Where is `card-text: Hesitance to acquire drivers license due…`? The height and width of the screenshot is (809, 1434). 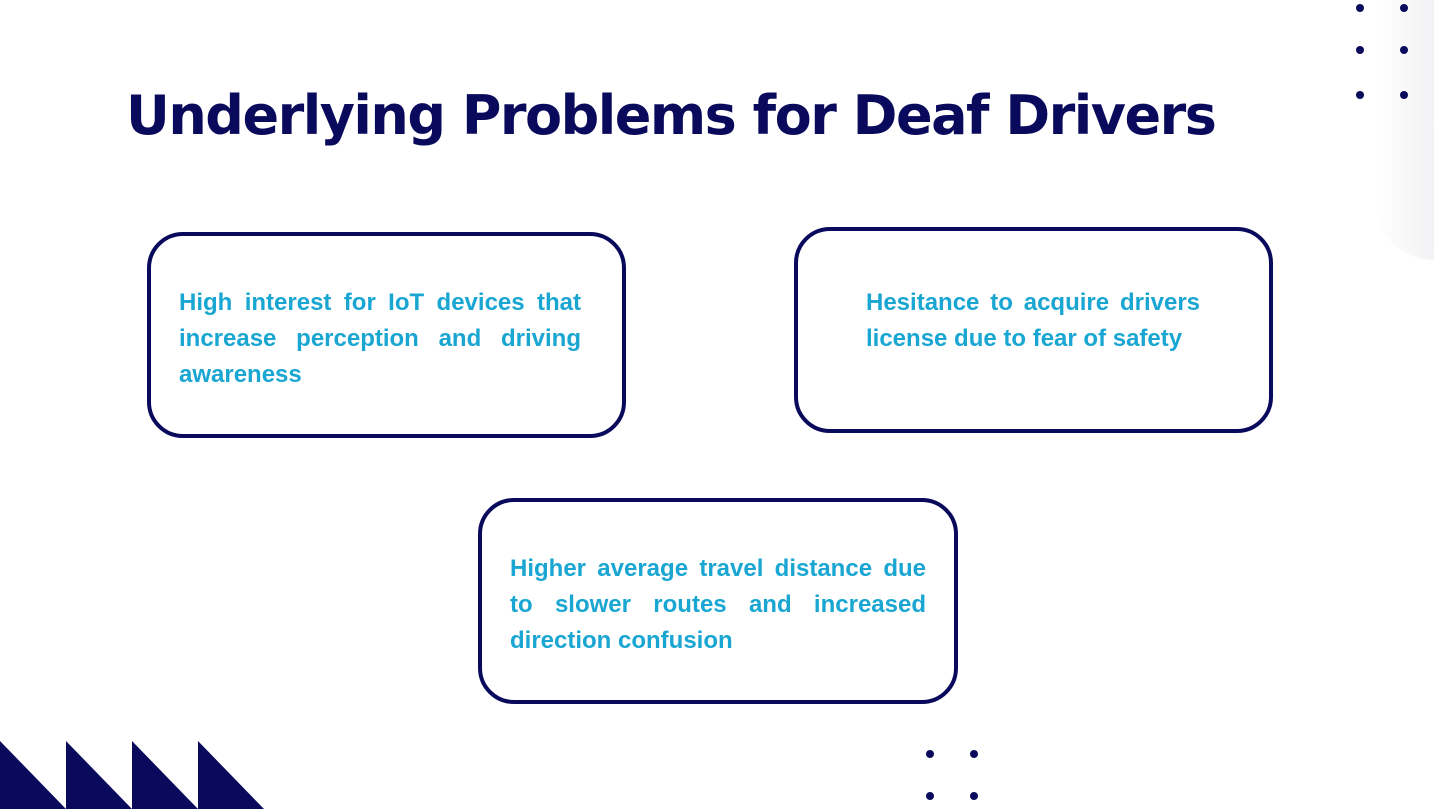 card-text: Hesitance to acquire drivers license due… is located at coordinates (1033, 320).